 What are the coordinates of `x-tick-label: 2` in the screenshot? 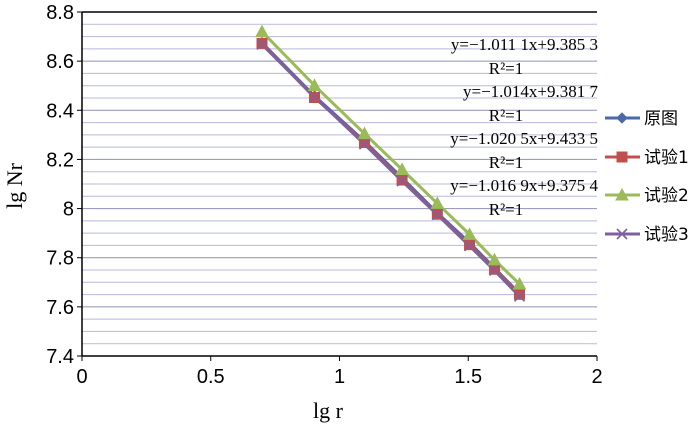 It's located at (596, 377).